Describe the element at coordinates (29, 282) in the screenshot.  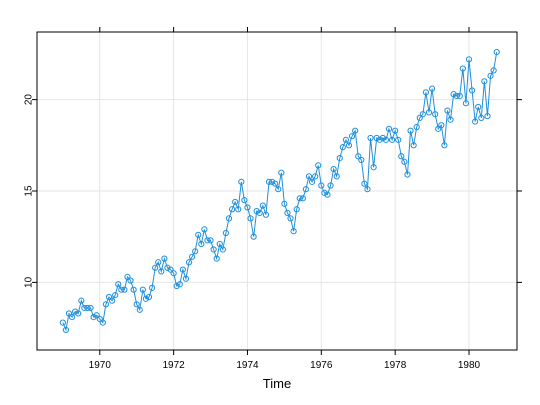
I see `y-tick-label: 10` at that location.